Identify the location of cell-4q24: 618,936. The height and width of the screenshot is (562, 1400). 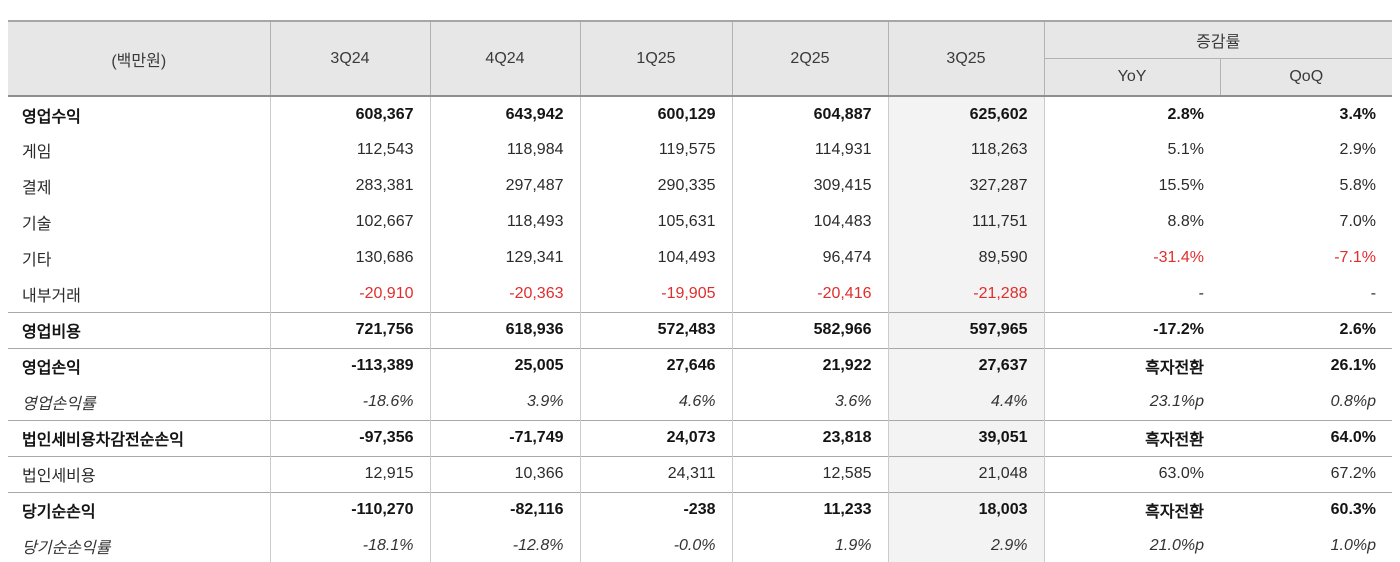
(505, 329).